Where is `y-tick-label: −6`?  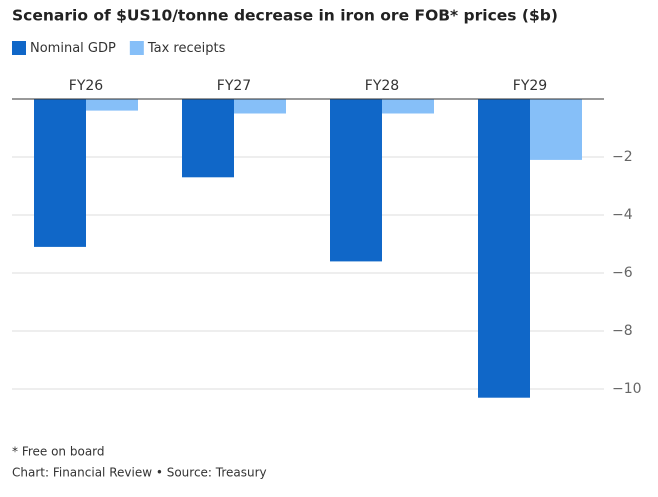
y-tick-label: −6 is located at coordinates (622, 273).